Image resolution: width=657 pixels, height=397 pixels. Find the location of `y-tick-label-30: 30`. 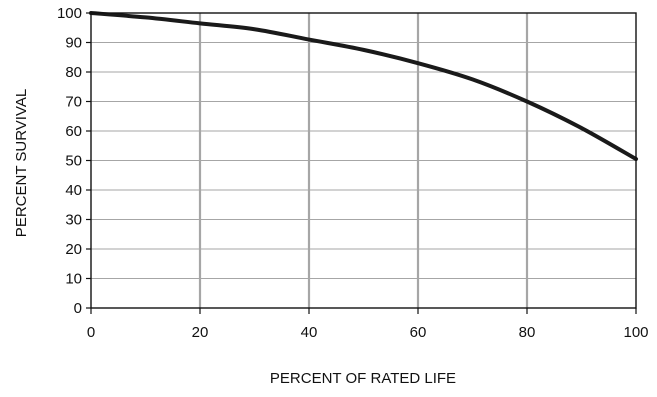

y-tick-label-30: 30 is located at coordinates (73, 220).